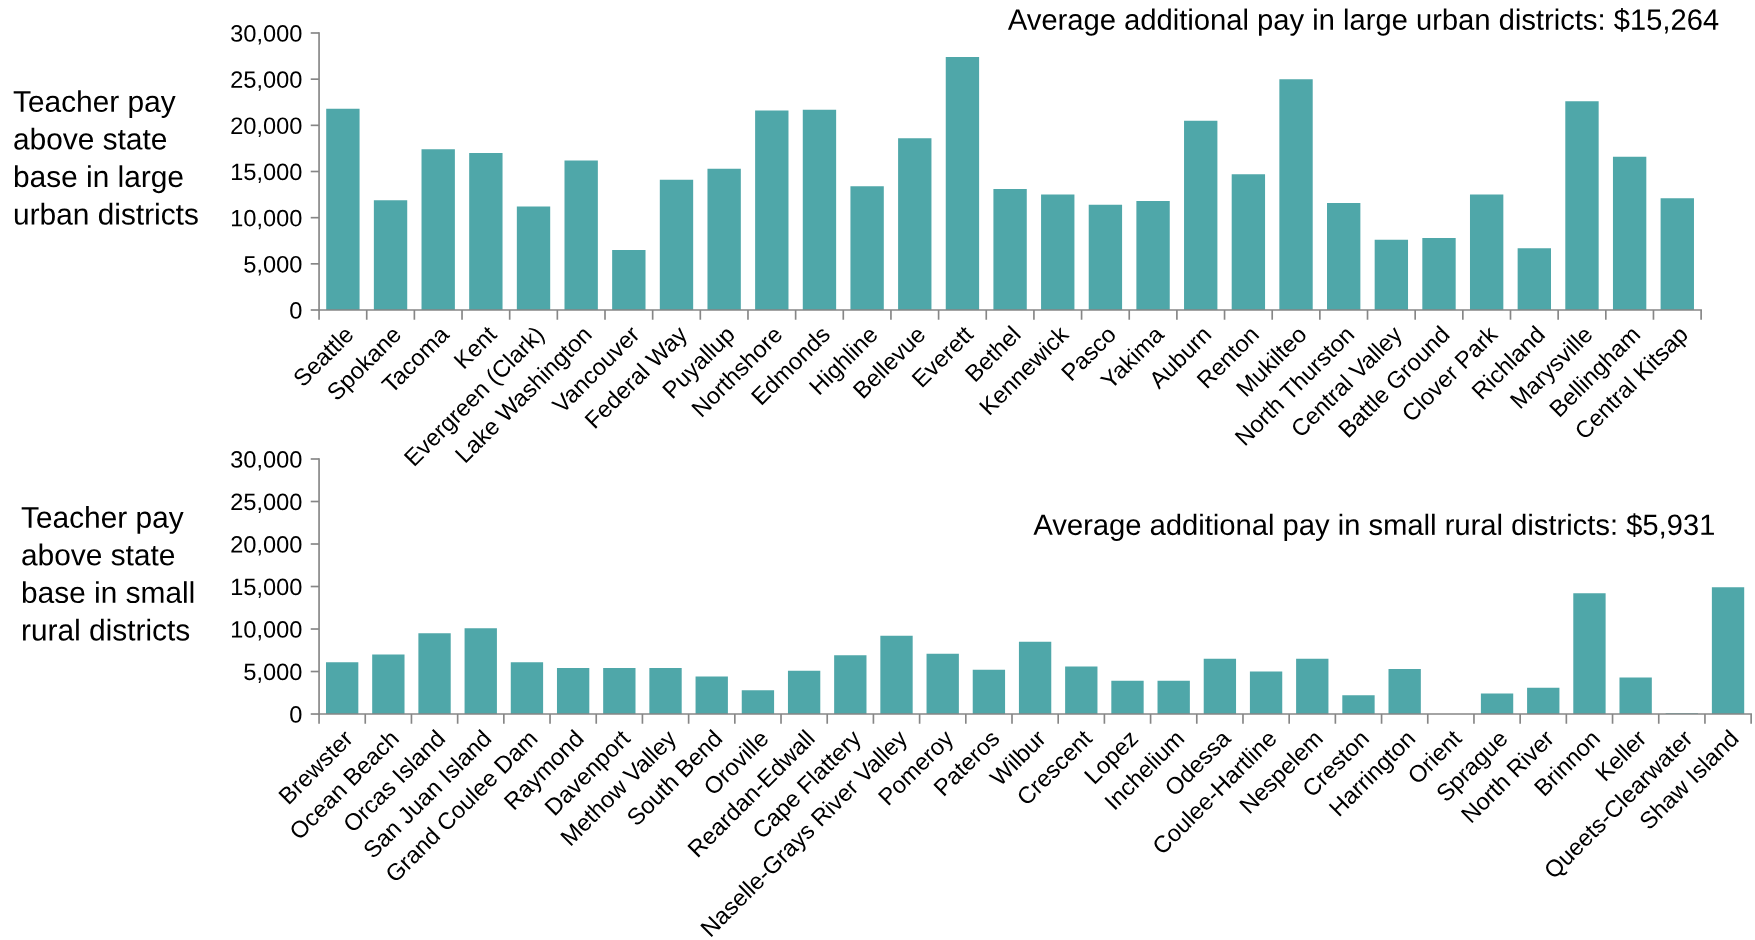  What do you see at coordinates (1363, 22) in the screenshot?
I see `annotation: Average additional pay in large urban districts: $15,264` at bounding box center [1363, 22].